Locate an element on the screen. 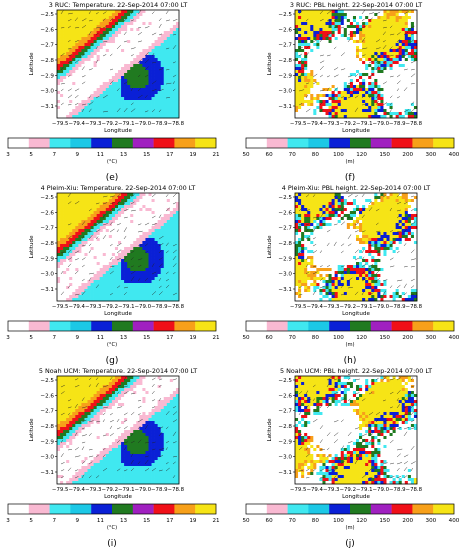 Image resolution: width=476 pixels, height=550 pixels. colorbar-tick-label: 17 is located at coordinates (170, 155).